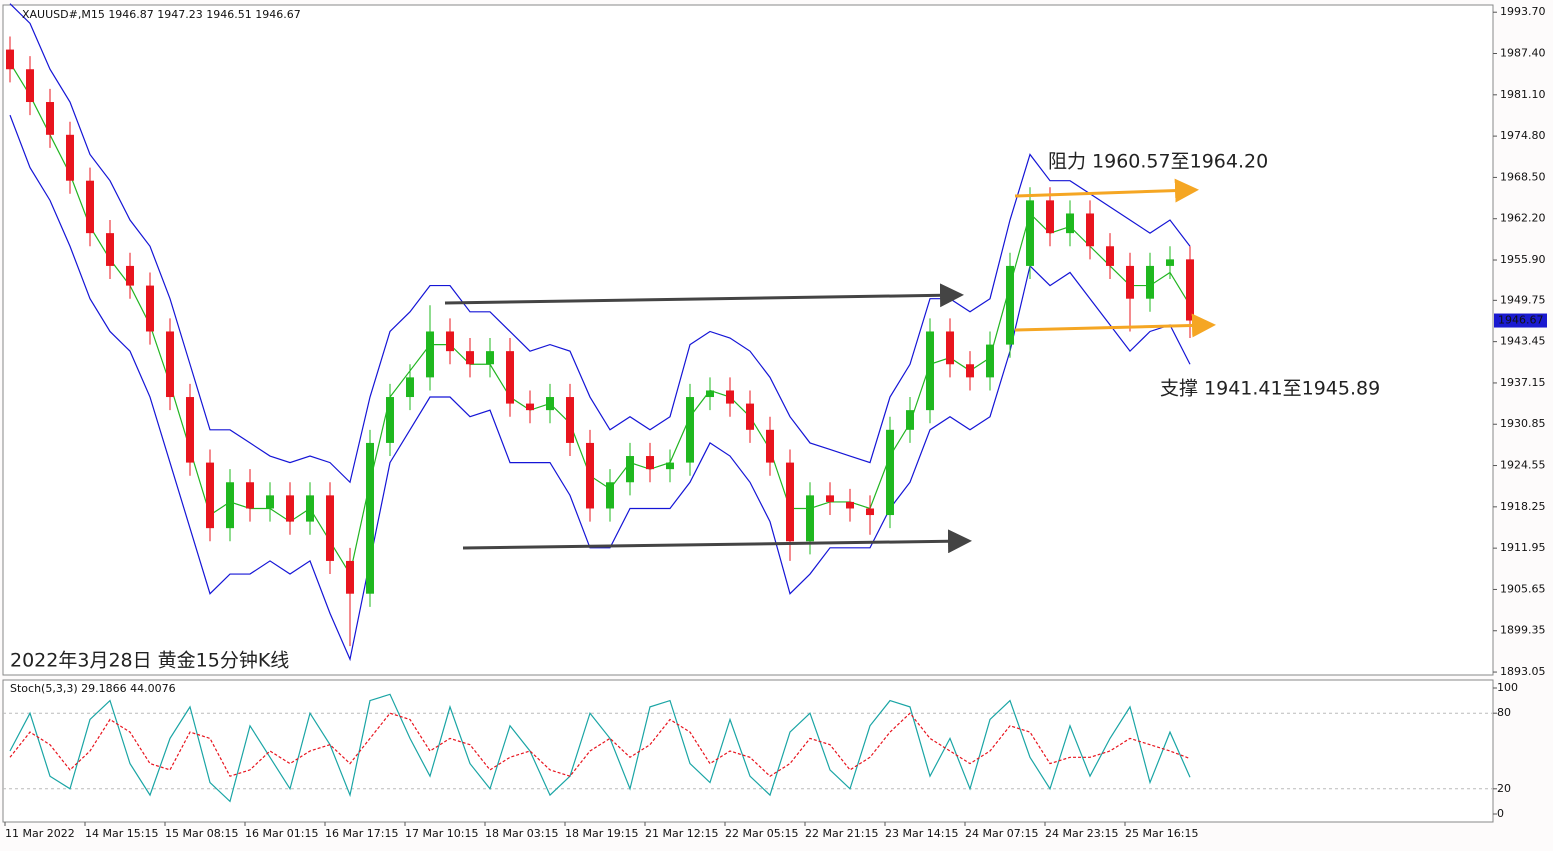 The image size is (1553, 851). What do you see at coordinates (1523, 259) in the screenshot?
I see `y-tick-label: 1955.90` at bounding box center [1523, 259].